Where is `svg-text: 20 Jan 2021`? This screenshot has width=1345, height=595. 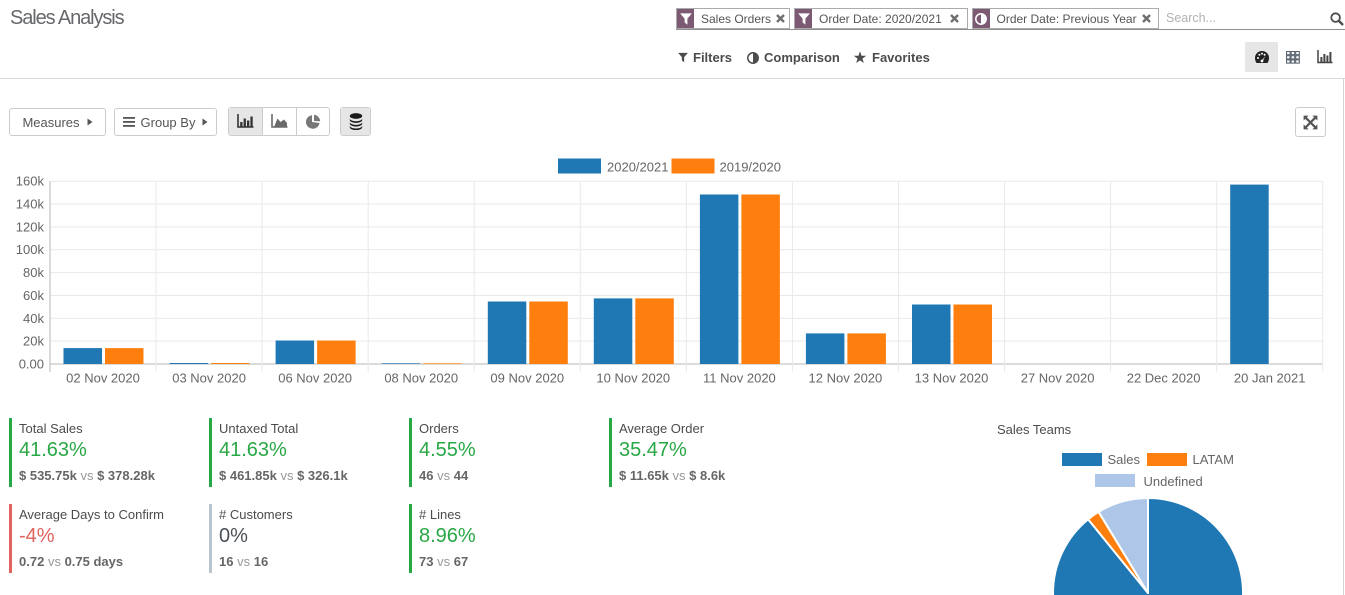 svg-text: 20 Jan 2021 is located at coordinates (1270, 377).